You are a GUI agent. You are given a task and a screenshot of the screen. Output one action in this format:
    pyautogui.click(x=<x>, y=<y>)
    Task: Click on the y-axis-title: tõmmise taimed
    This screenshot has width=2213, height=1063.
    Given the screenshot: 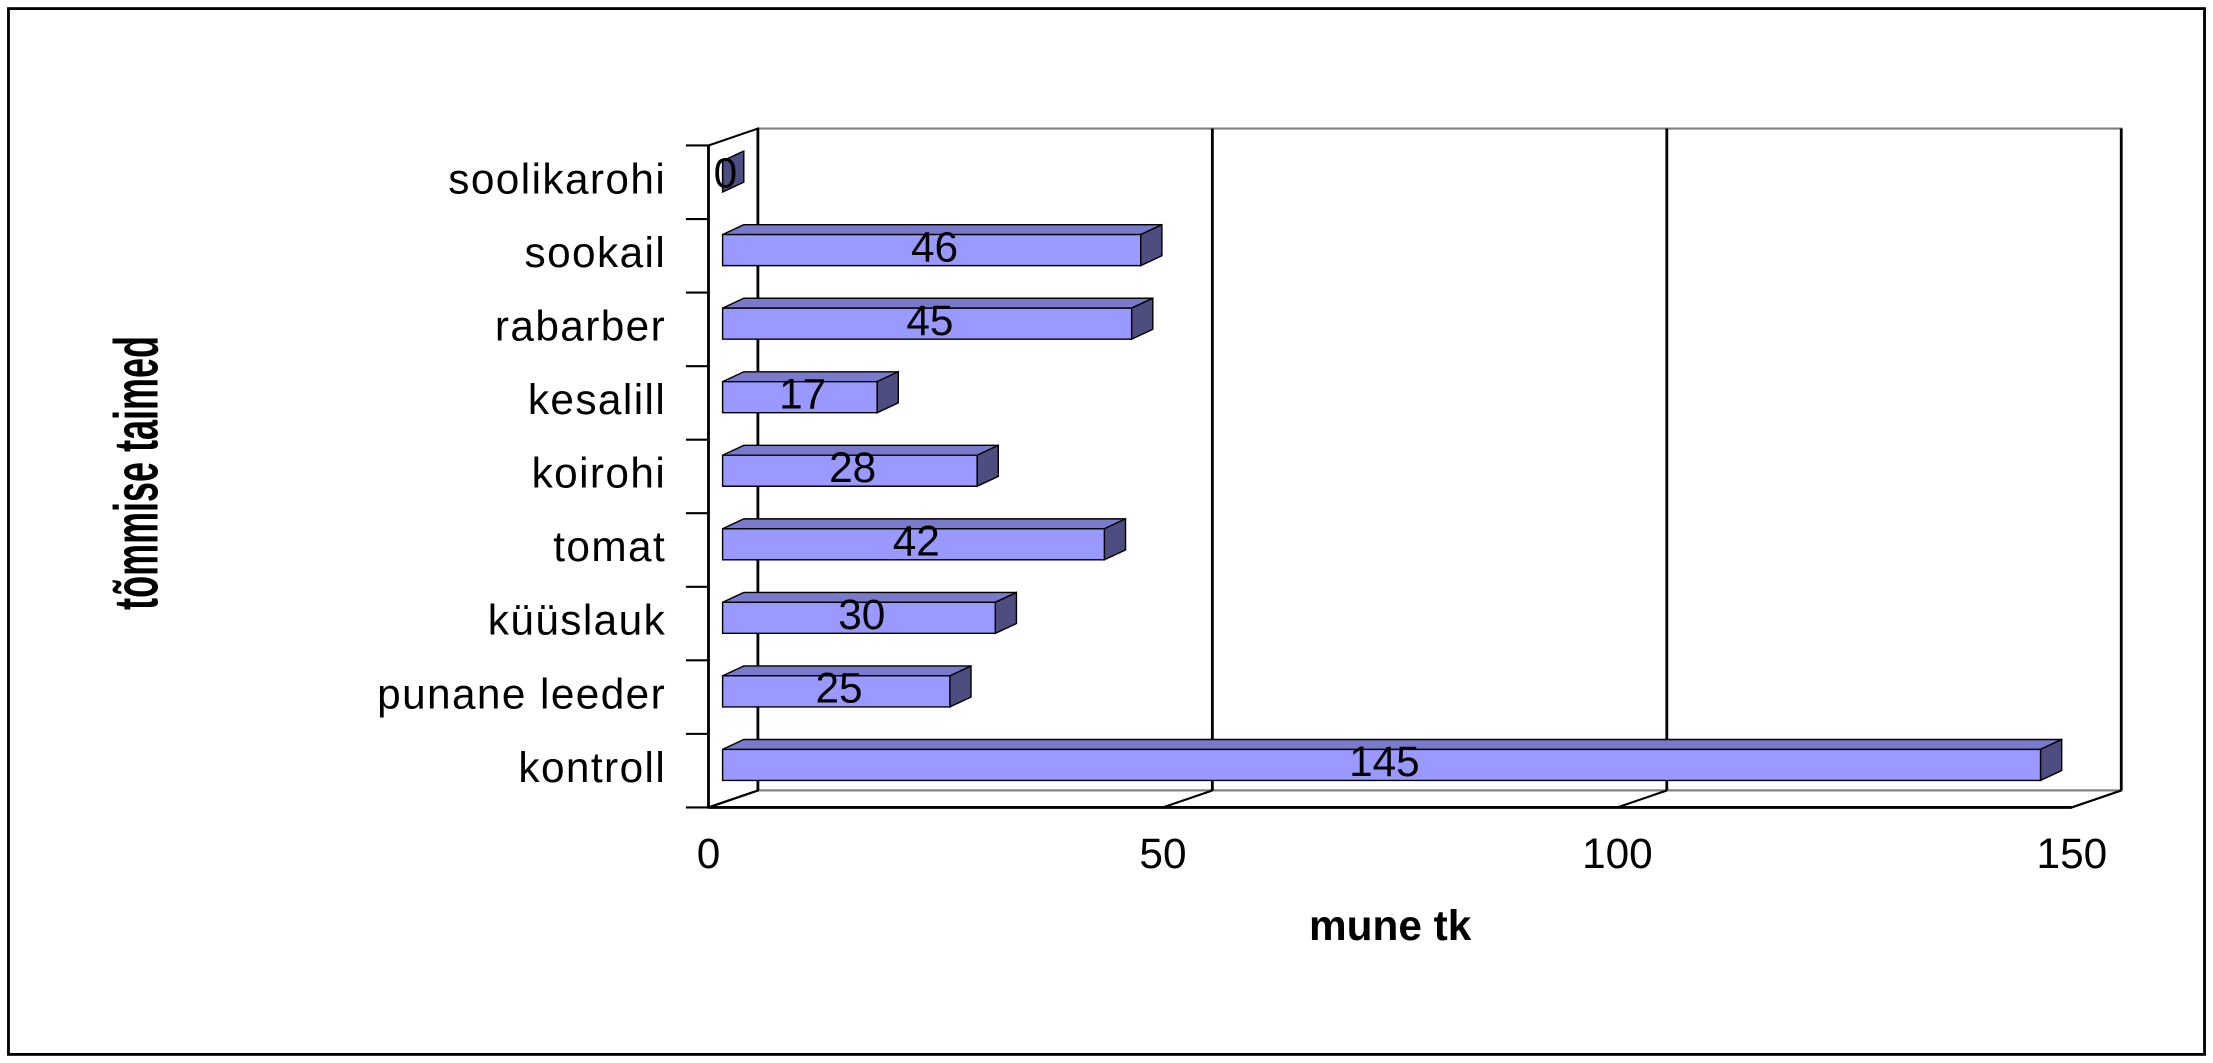 What is the action you would take?
    pyautogui.click(x=136, y=473)
    